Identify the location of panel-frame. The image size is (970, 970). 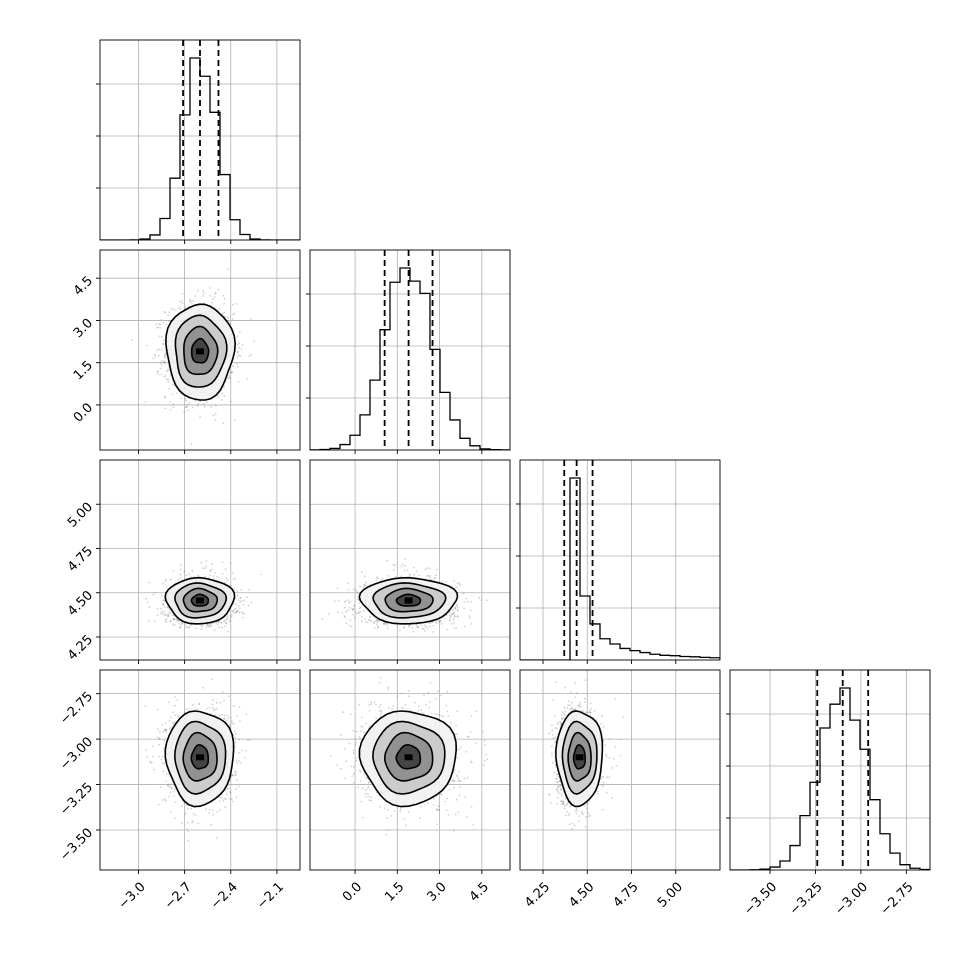
(200, 350).